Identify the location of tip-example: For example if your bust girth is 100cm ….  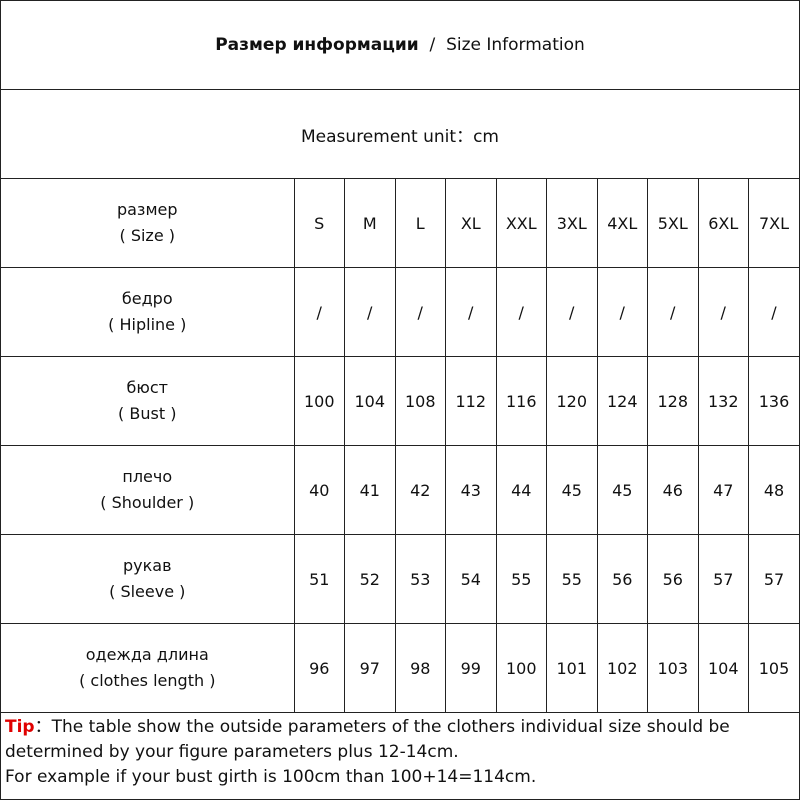
(271, 777).